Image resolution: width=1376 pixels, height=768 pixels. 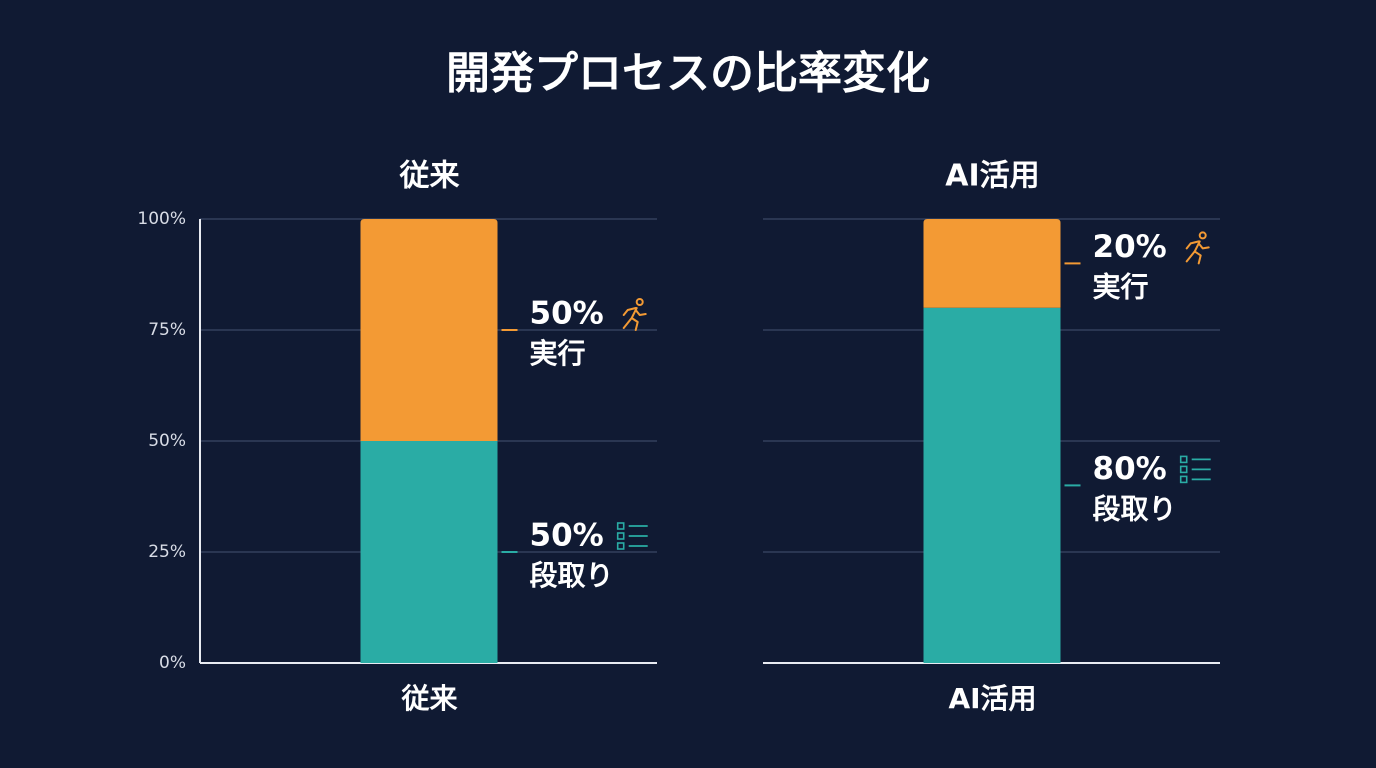 I want to click on y-tick-label: 50%, so click(x=167, y=441).